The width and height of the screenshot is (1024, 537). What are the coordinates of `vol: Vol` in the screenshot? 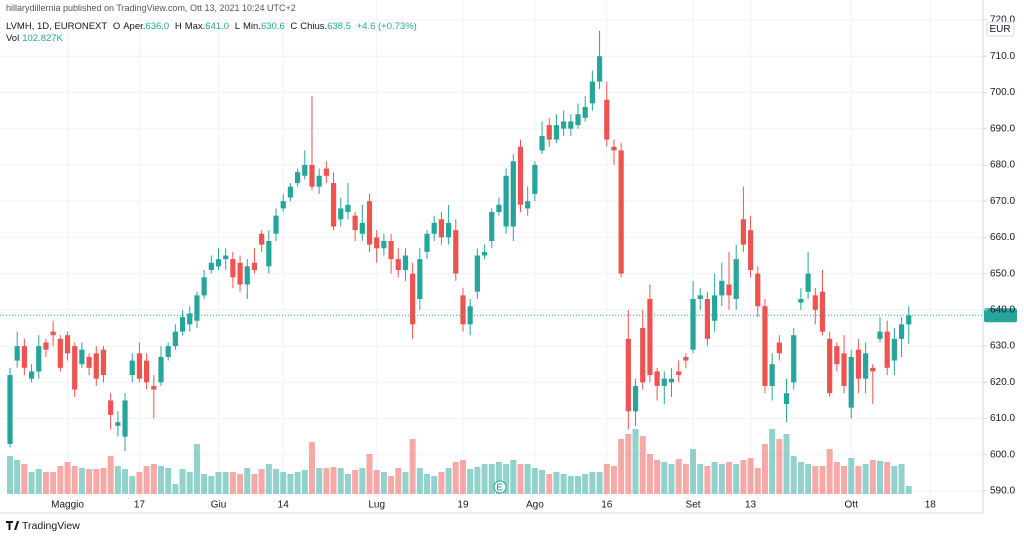 It's located at (13, 38).